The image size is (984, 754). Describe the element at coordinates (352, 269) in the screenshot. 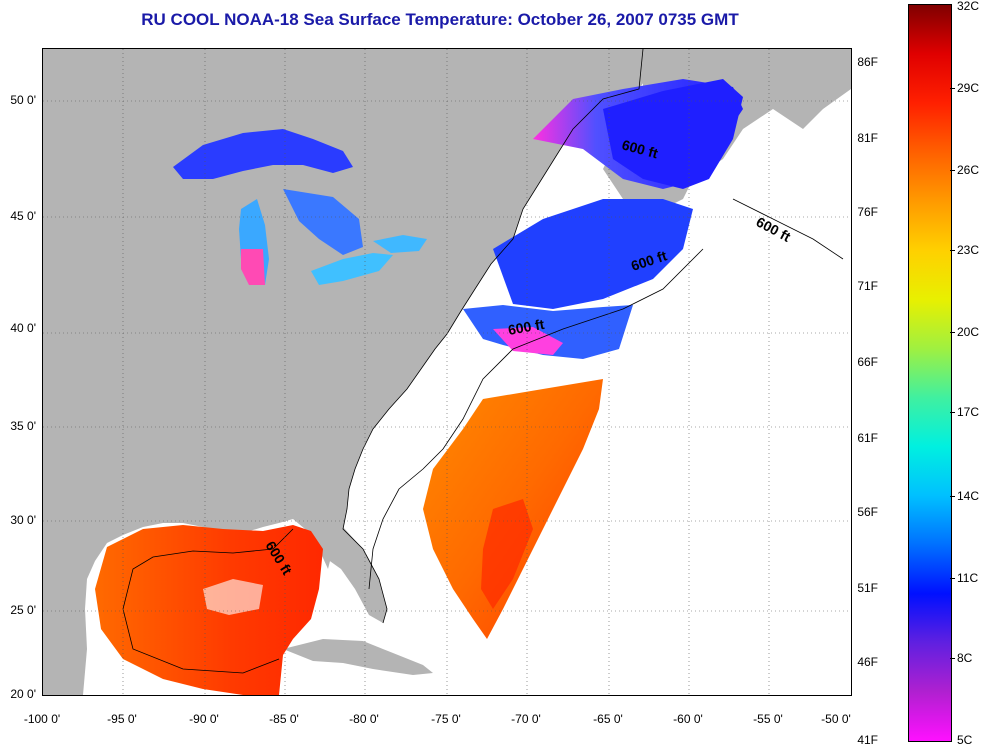

I see `lake-erie` at that location.